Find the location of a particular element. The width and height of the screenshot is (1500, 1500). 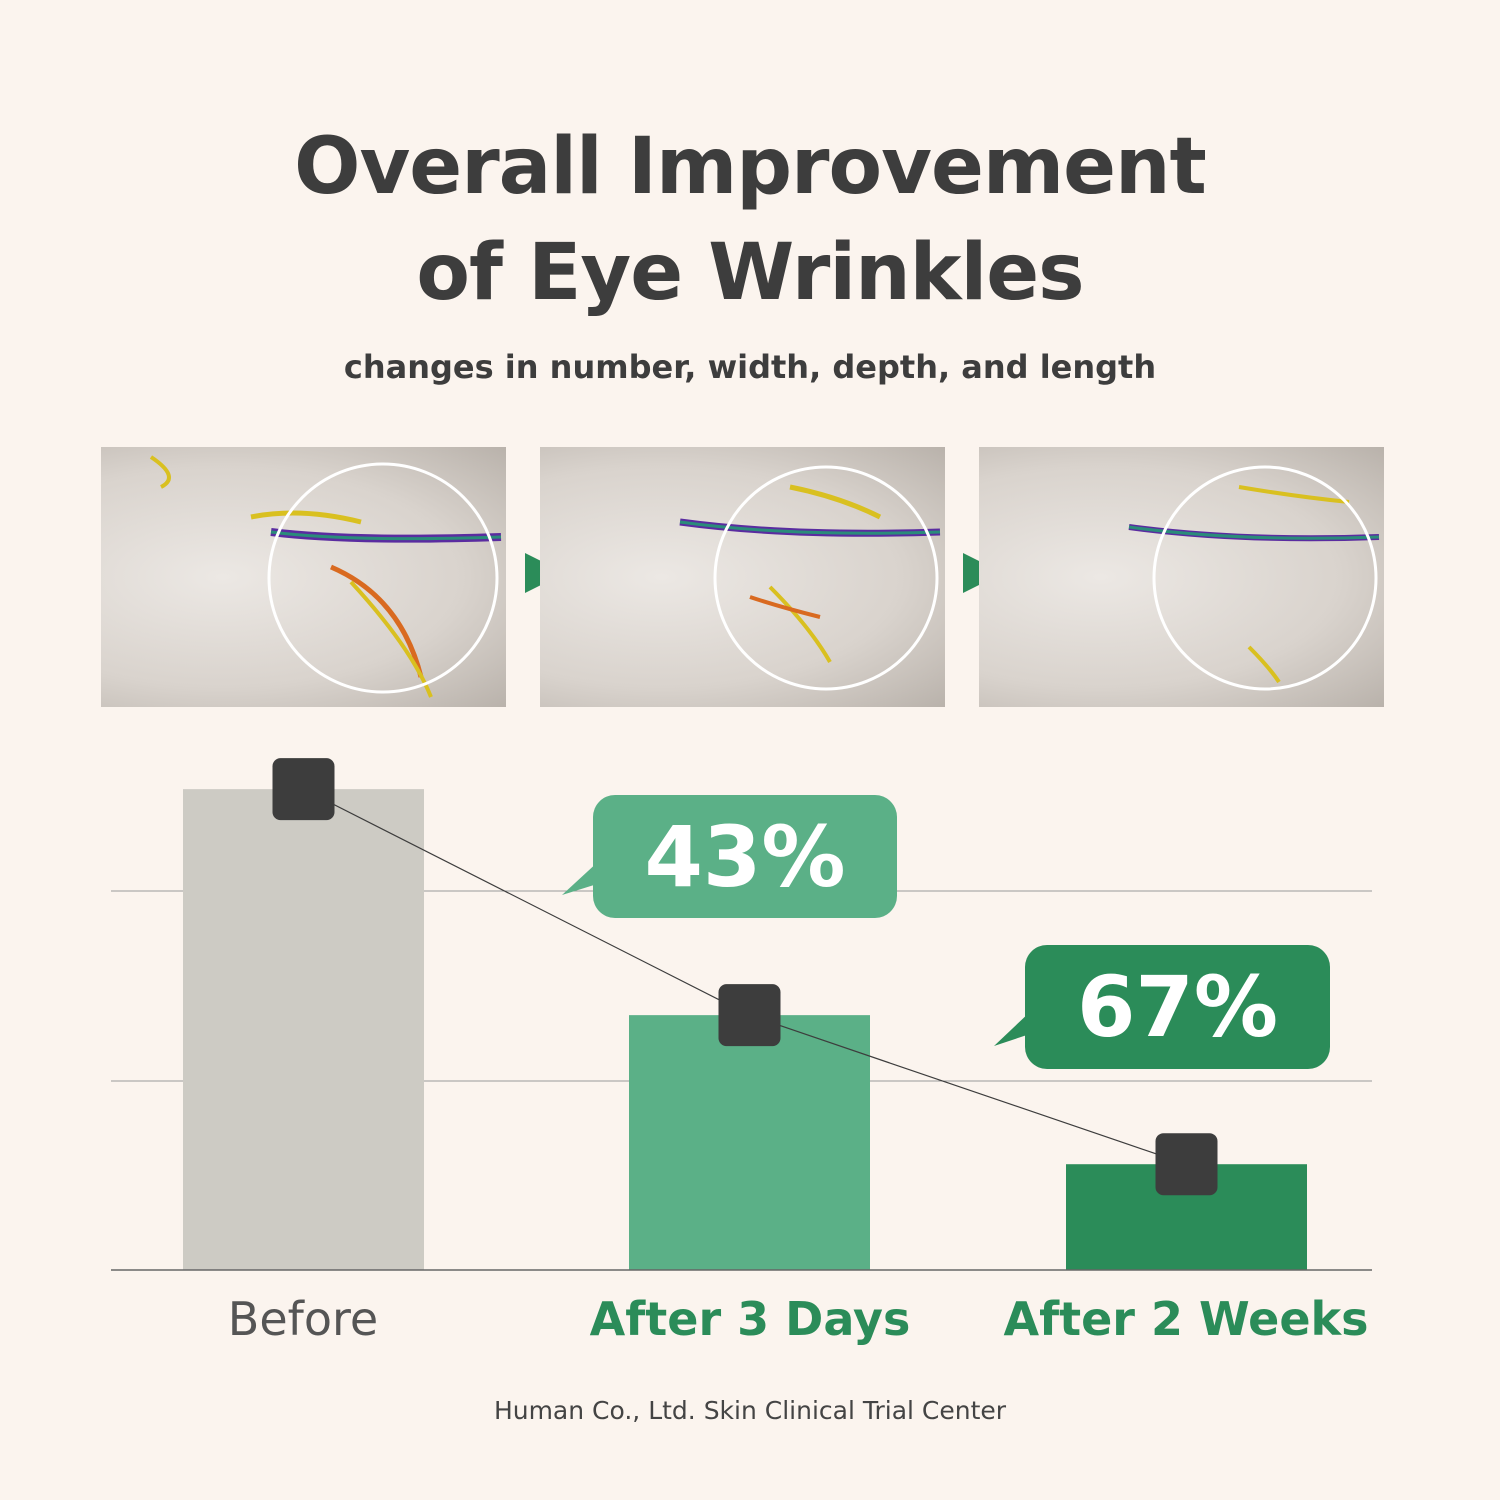

callout-67-percent: 67% is located at coordinates (1177, 1007).